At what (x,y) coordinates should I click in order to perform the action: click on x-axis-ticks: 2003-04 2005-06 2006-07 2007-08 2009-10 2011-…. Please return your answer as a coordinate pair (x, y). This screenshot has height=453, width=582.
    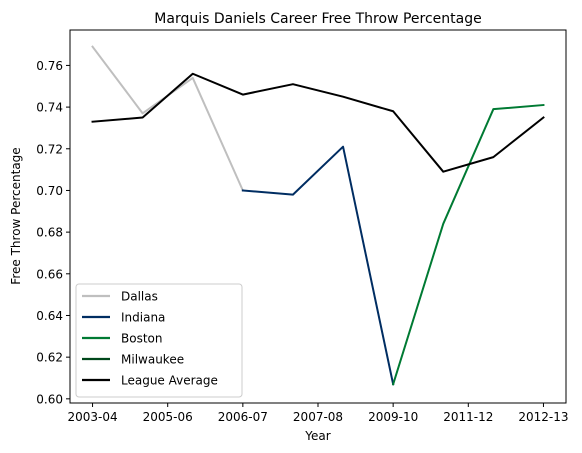
    Looking at the image, I should click on (318, 413).